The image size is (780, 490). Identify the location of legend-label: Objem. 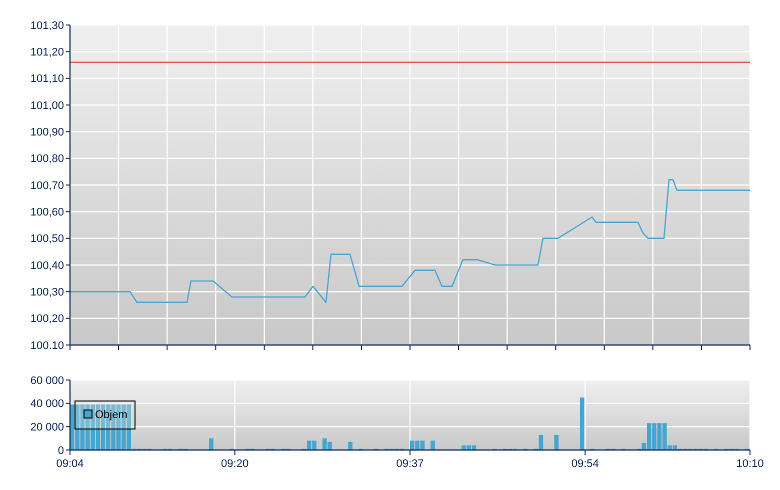
(111, 415).